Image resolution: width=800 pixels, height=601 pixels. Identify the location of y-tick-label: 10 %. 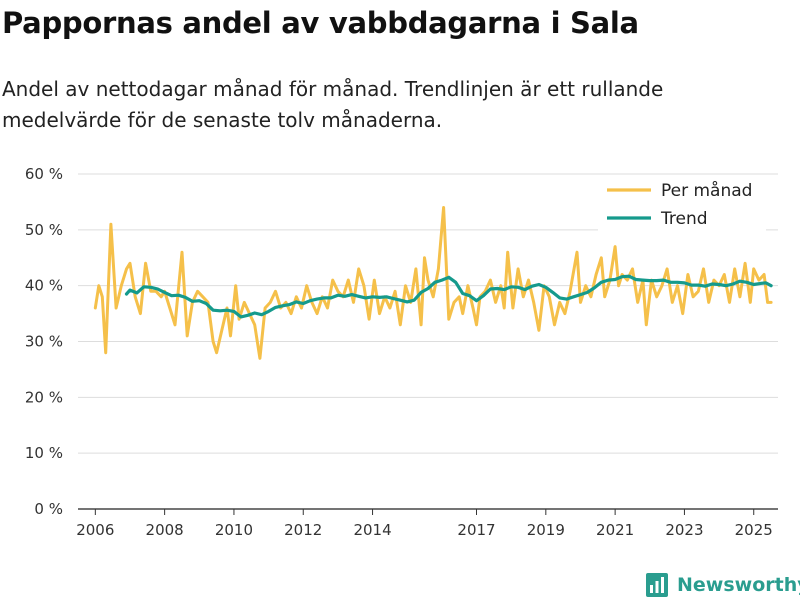
(44, 453).